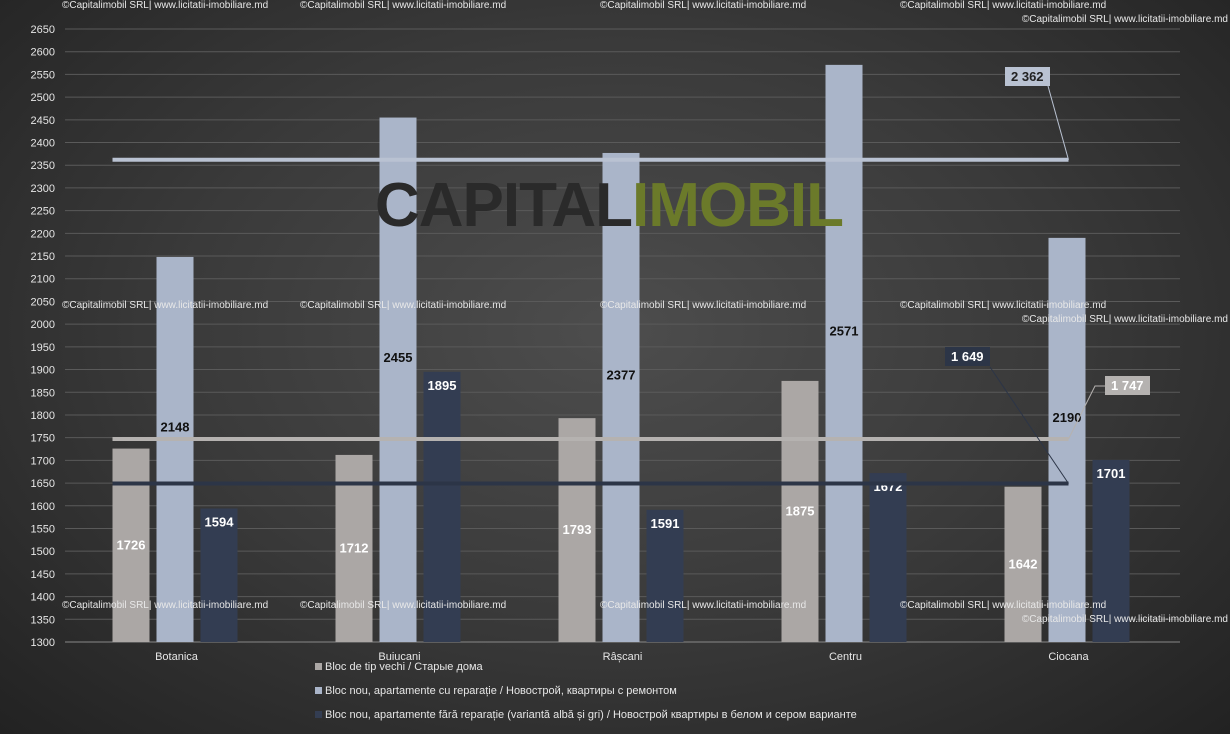 The height and width of the screenshot is (734, 1230). I want to click on y-tick-label: 2400, so click(43, 144).